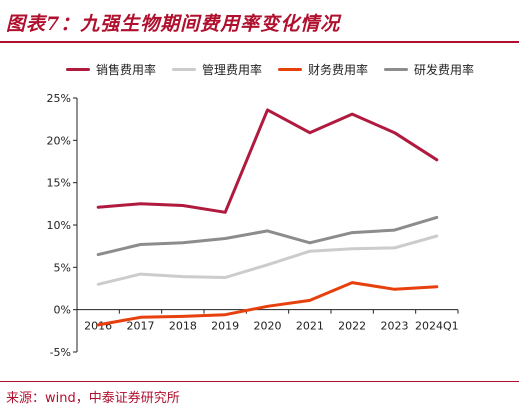 This screenshot has width=519, height=413. Describe the element at coordinates (225, 326) in the screenshot. I see `x-tick-label: 2019` at that location.